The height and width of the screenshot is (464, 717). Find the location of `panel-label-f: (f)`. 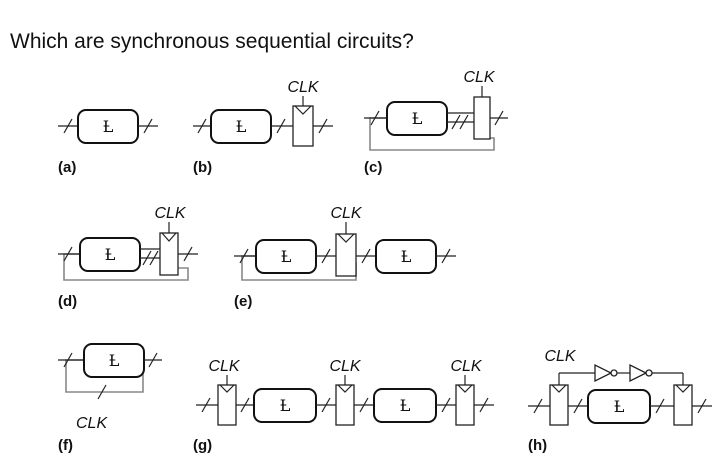

panel-label-f: (f) is located at coordinates (65, 445).